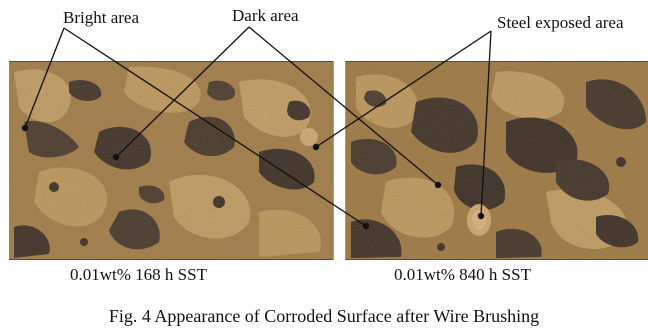 The image size is (648, 336). What do you see at coordinates (333, 160) in the screenshot?
I see `panel-divider` at bounding box center [333, 160].